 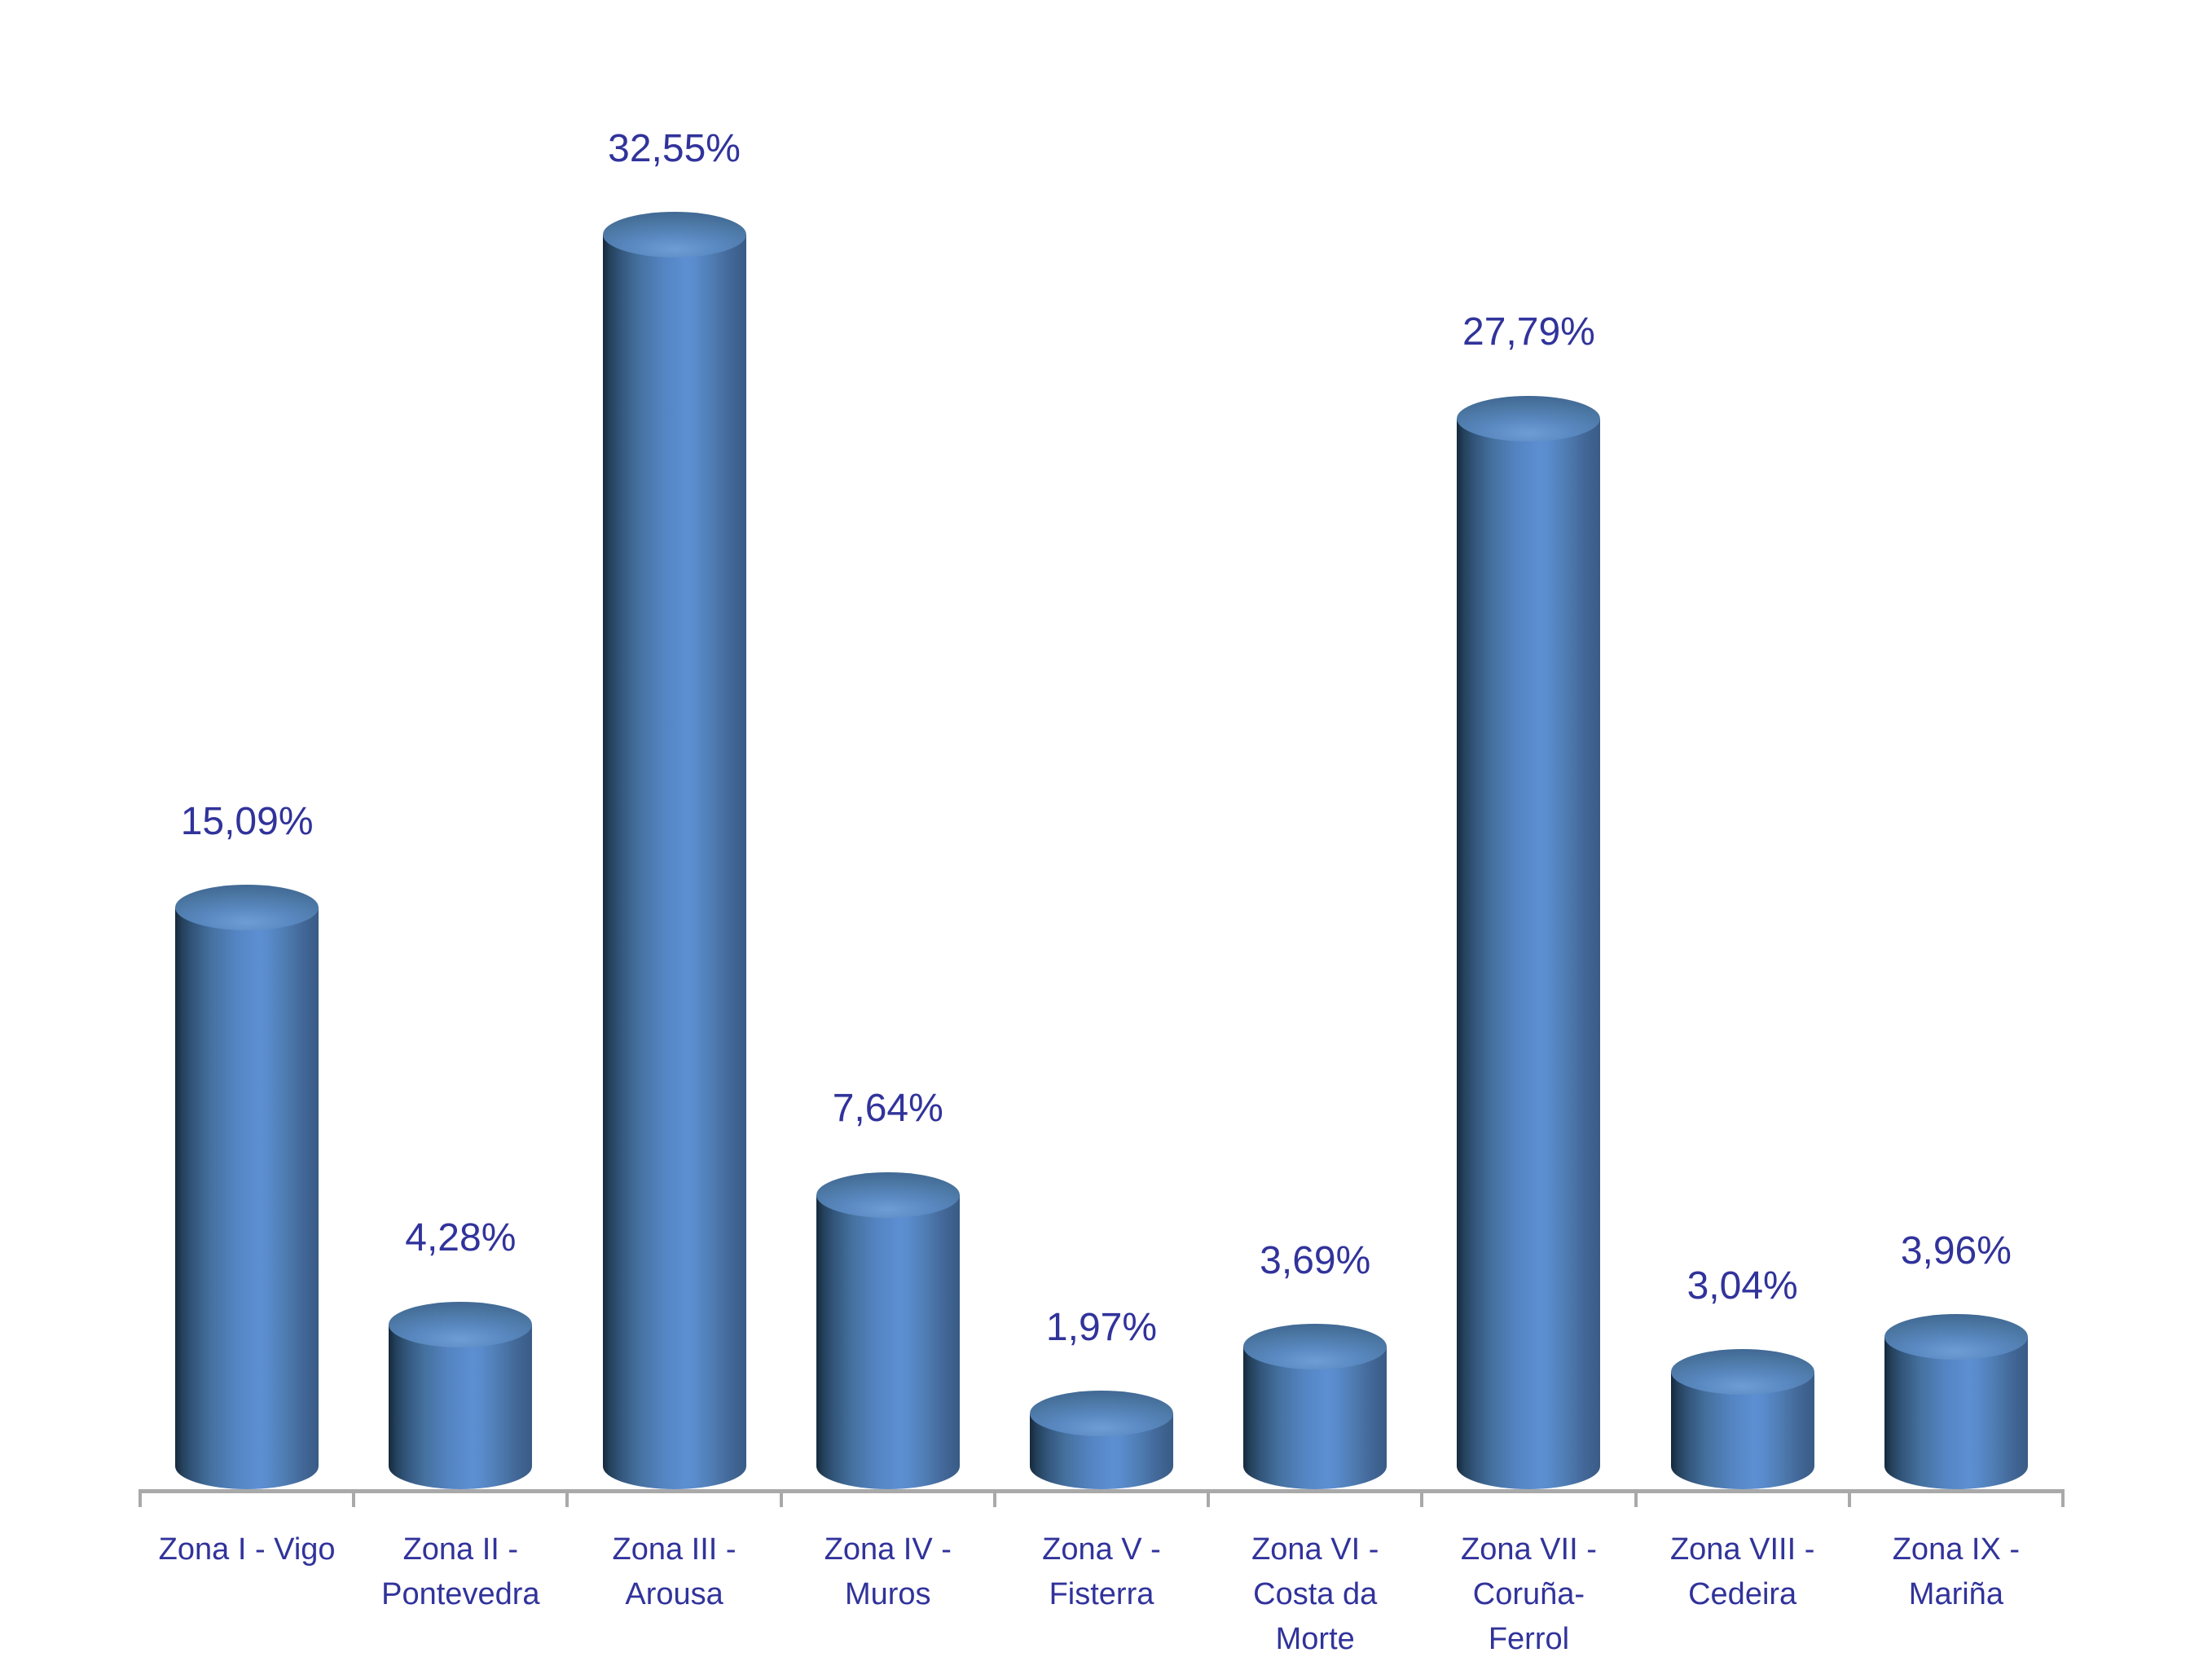 I want to click on category-label: Zona III - Arousa, so click(x=674, y=1572).